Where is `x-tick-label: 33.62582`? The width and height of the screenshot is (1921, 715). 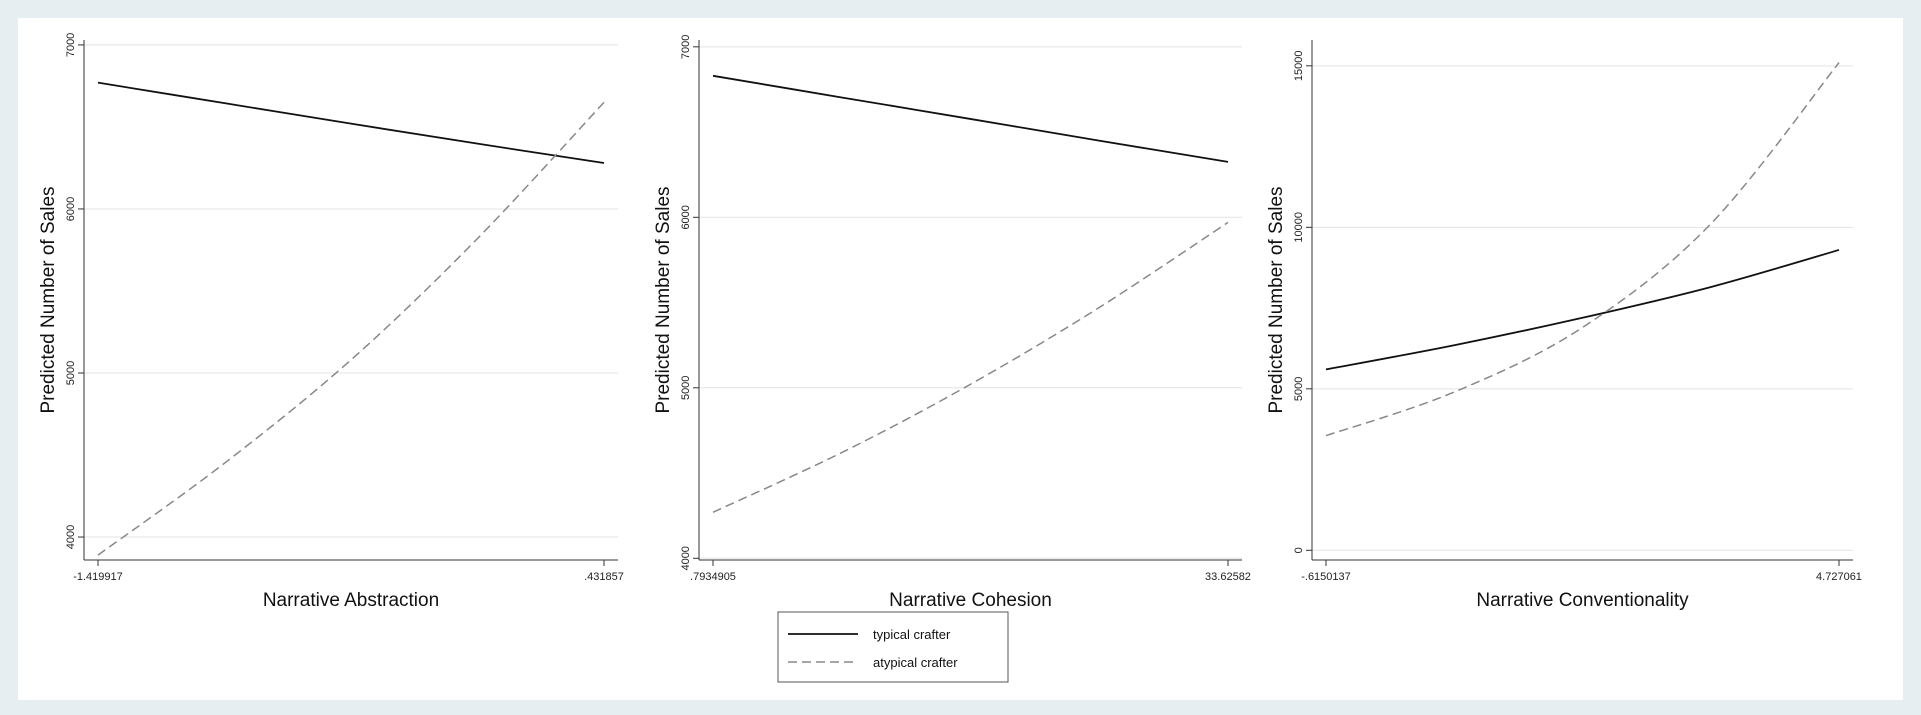 x-tick-label: 33.62582 is located at coordinates (1228, 577).